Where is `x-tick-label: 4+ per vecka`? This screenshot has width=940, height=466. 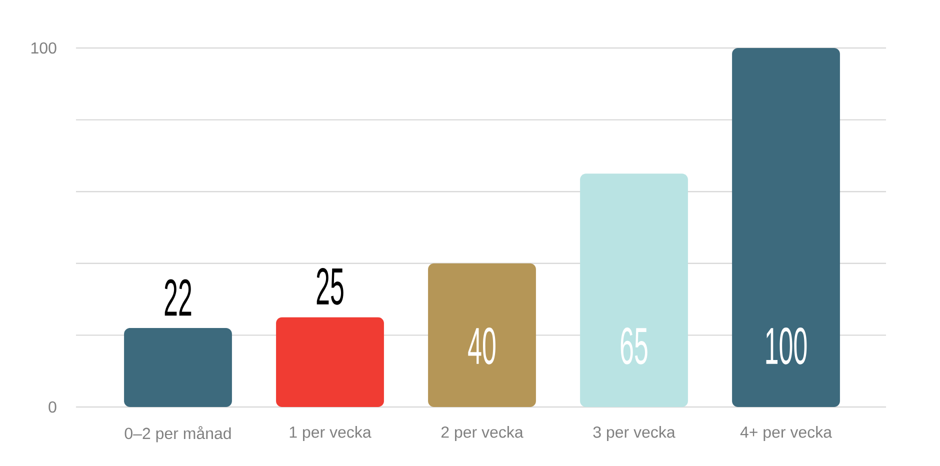 x-tick-label: 4+ per vecka is located at coordinates (786, 433).